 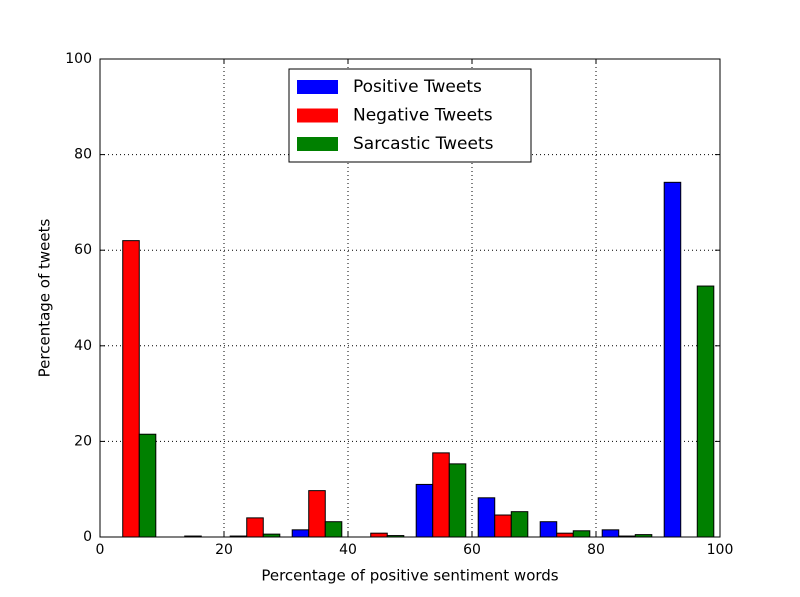 What do you see at coordinates (100, 550) in the screenshot?
I see `x-tick-label: 0` at bounding box center [100, 550].